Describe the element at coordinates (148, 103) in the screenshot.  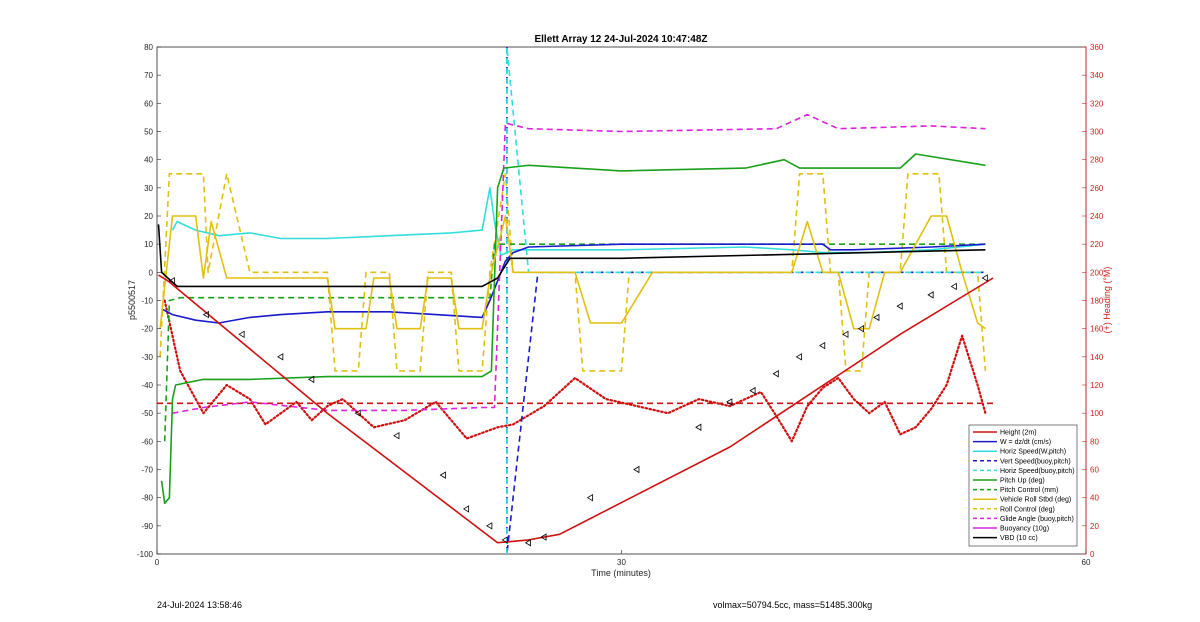
I see `y-tick-label: 60` at that location.